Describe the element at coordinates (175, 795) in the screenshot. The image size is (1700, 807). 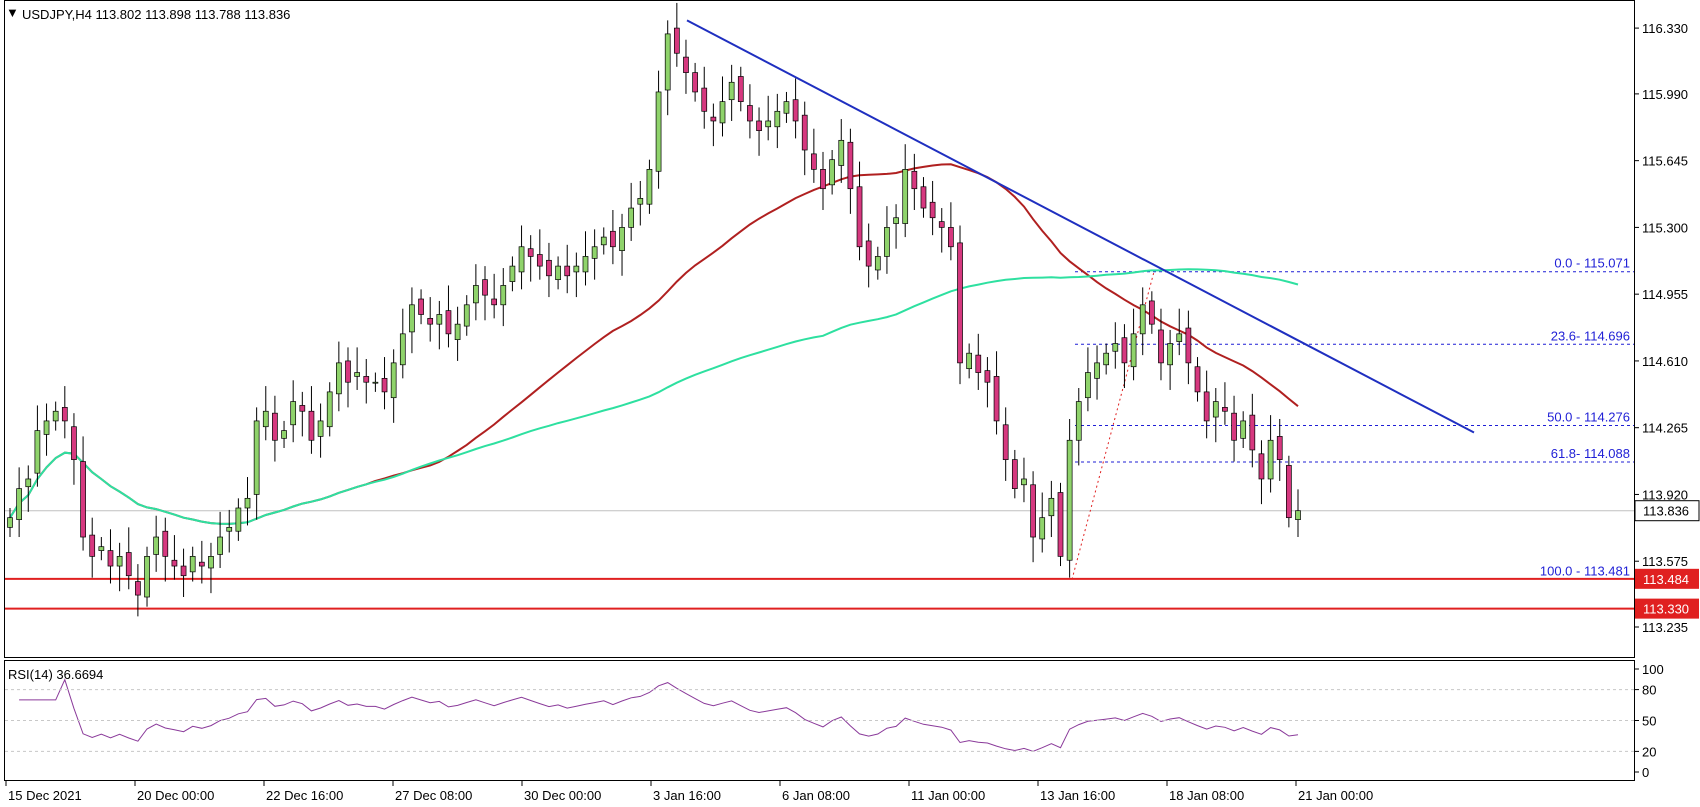
I see `time-label: 20 Dec 00:00` at that location.